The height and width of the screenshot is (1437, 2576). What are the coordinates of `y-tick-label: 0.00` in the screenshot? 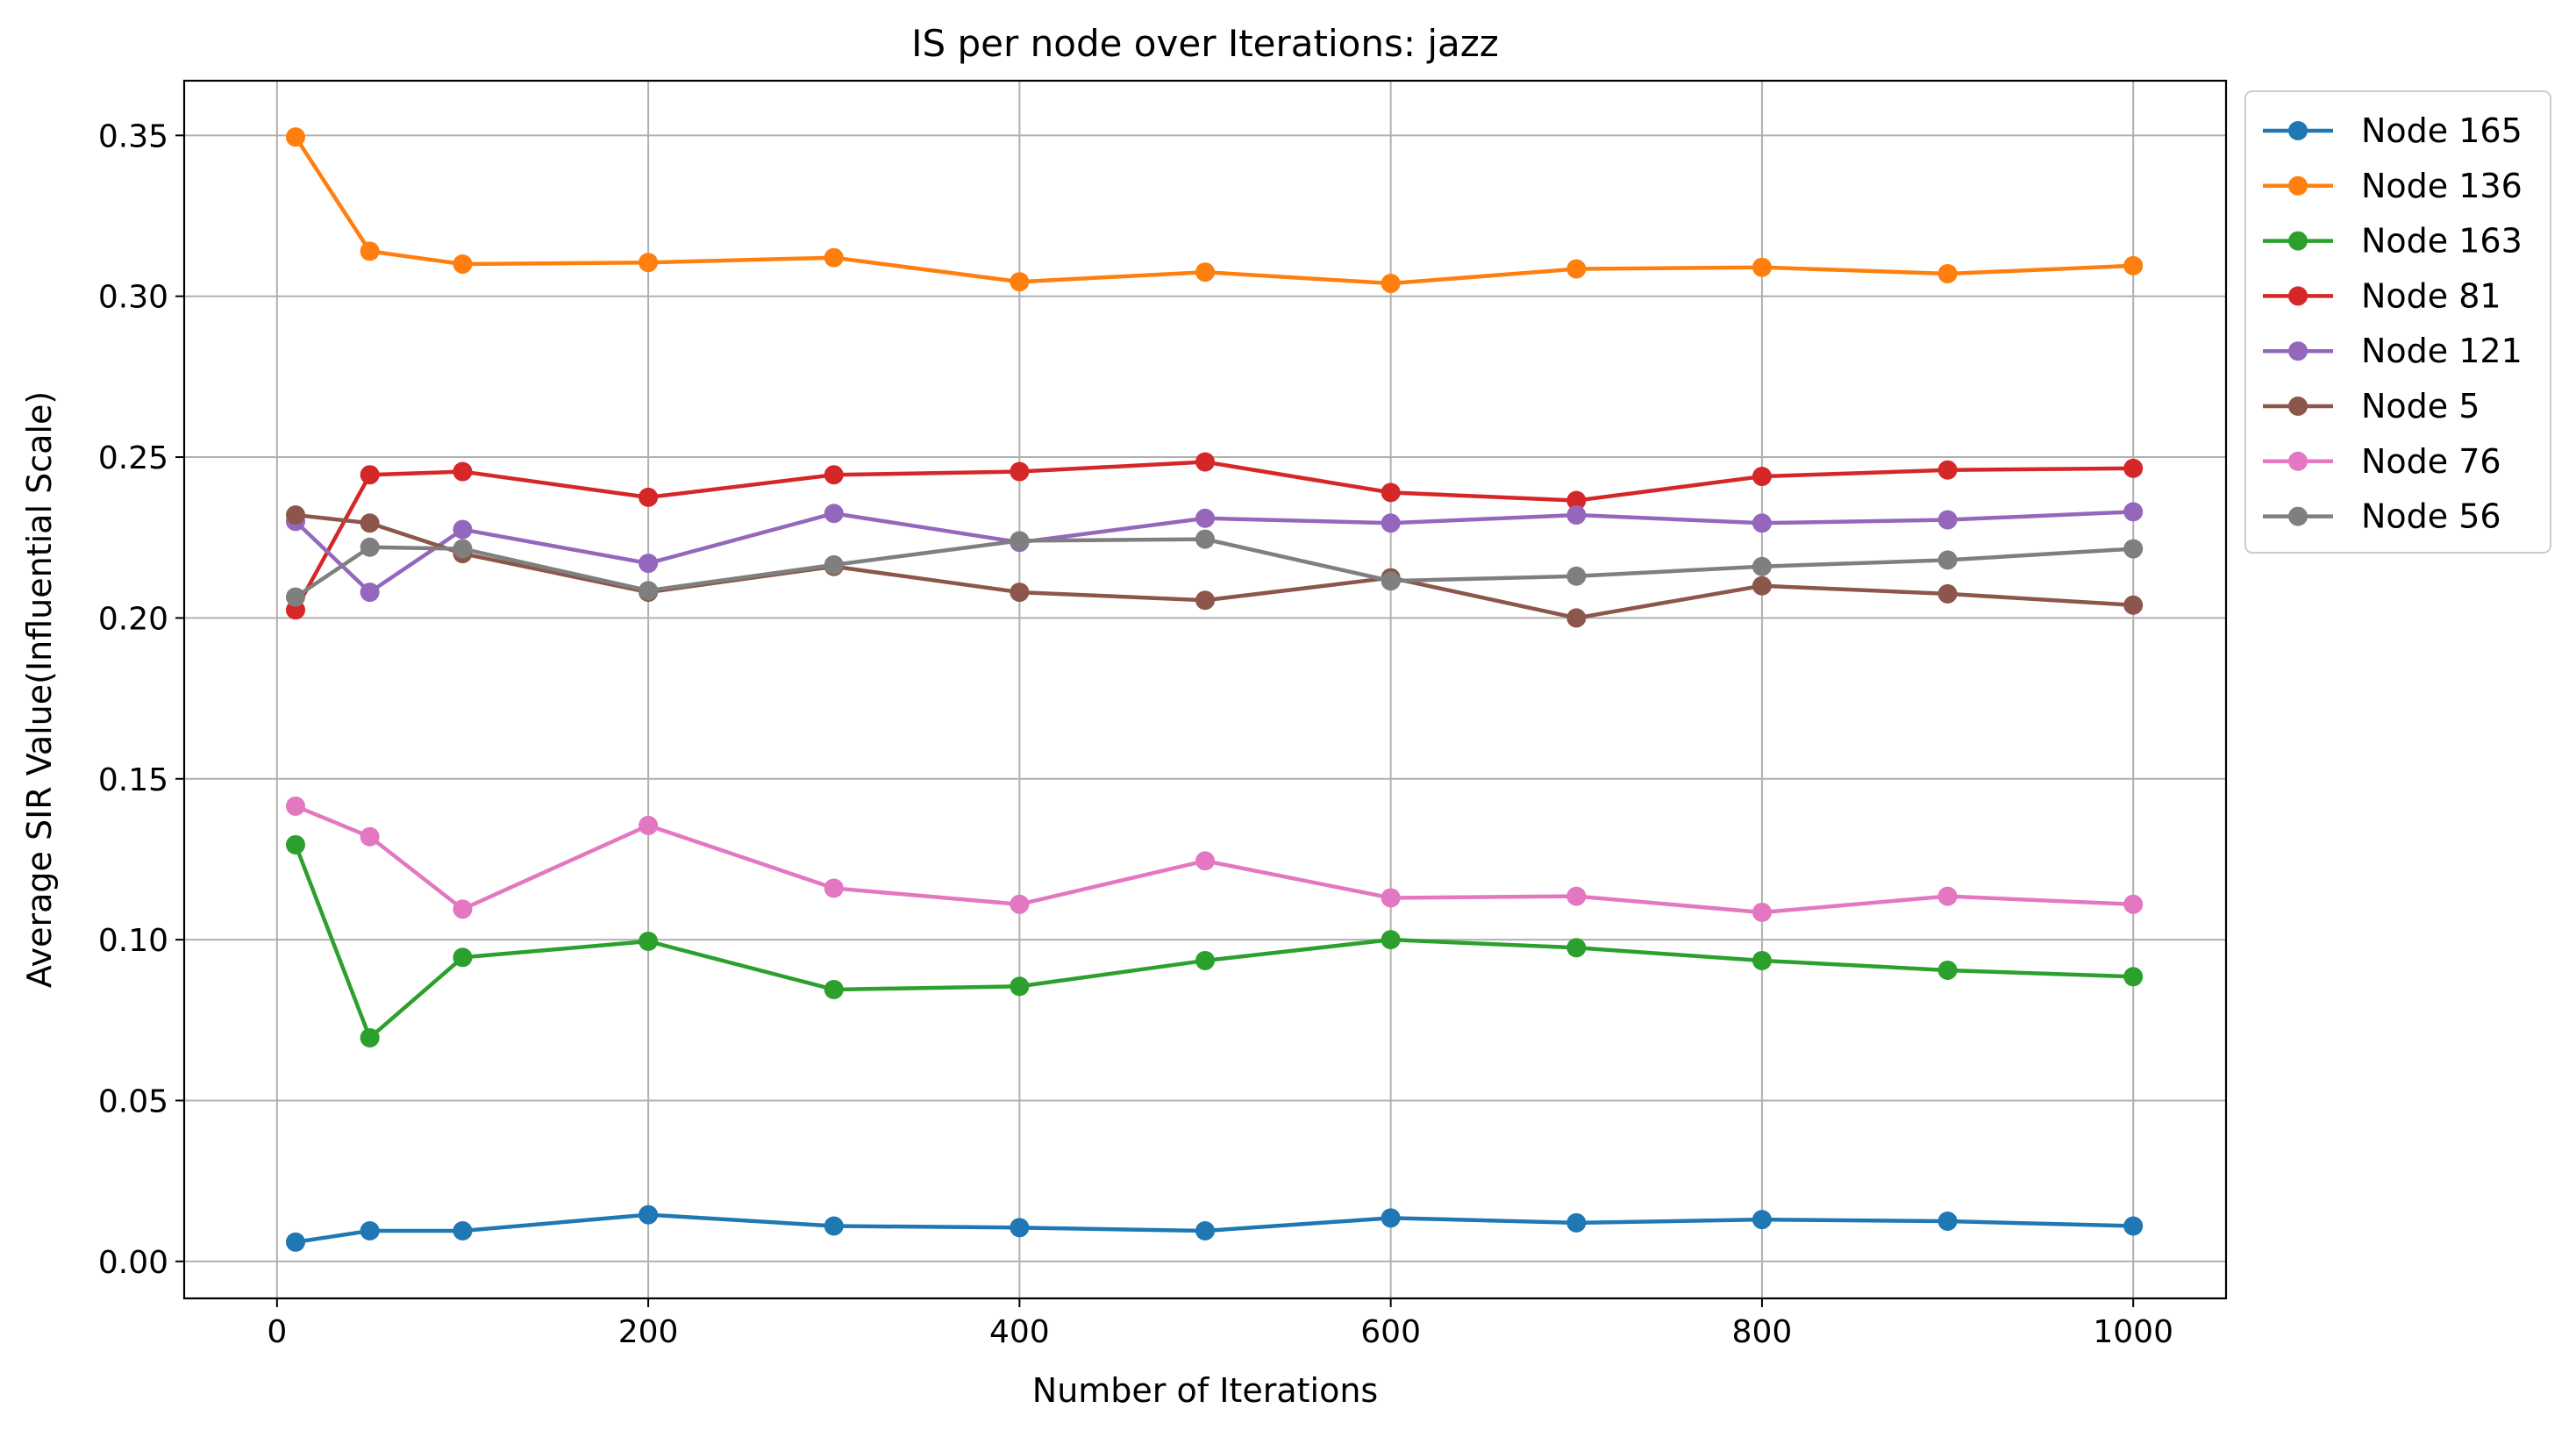 It's located at (133, 1263).